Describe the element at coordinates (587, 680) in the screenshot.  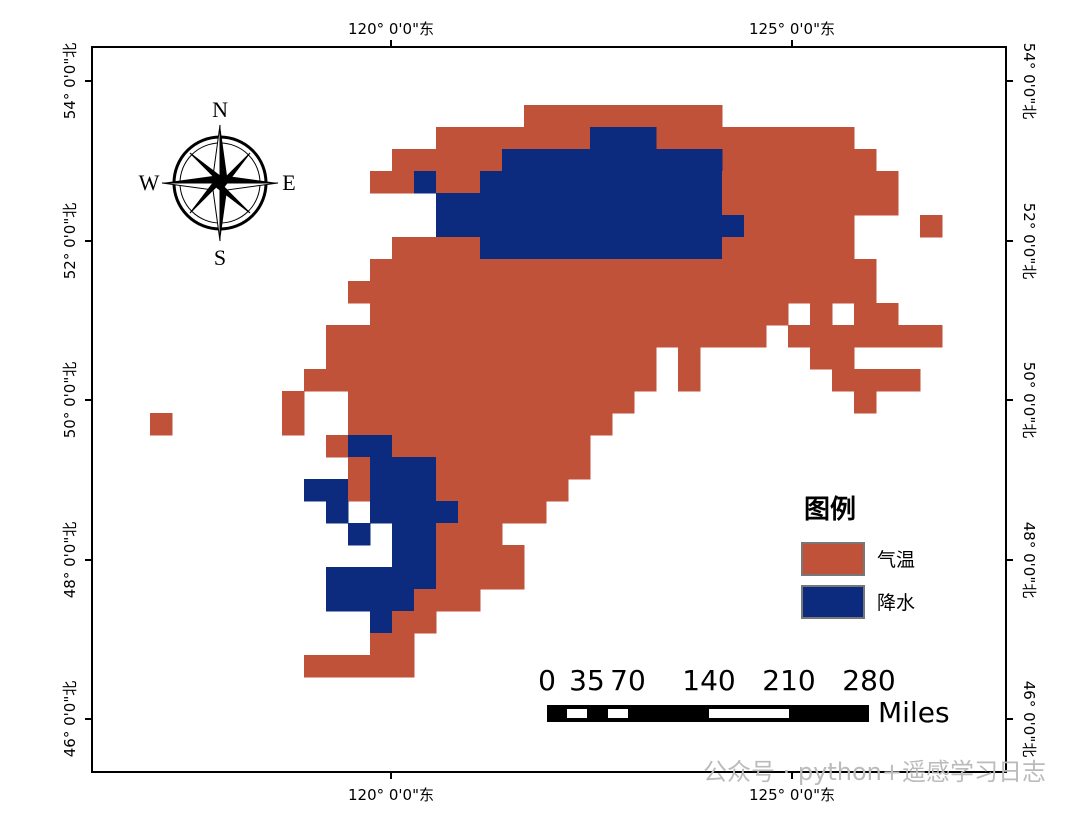
I see `scale-label: 35` at that location.